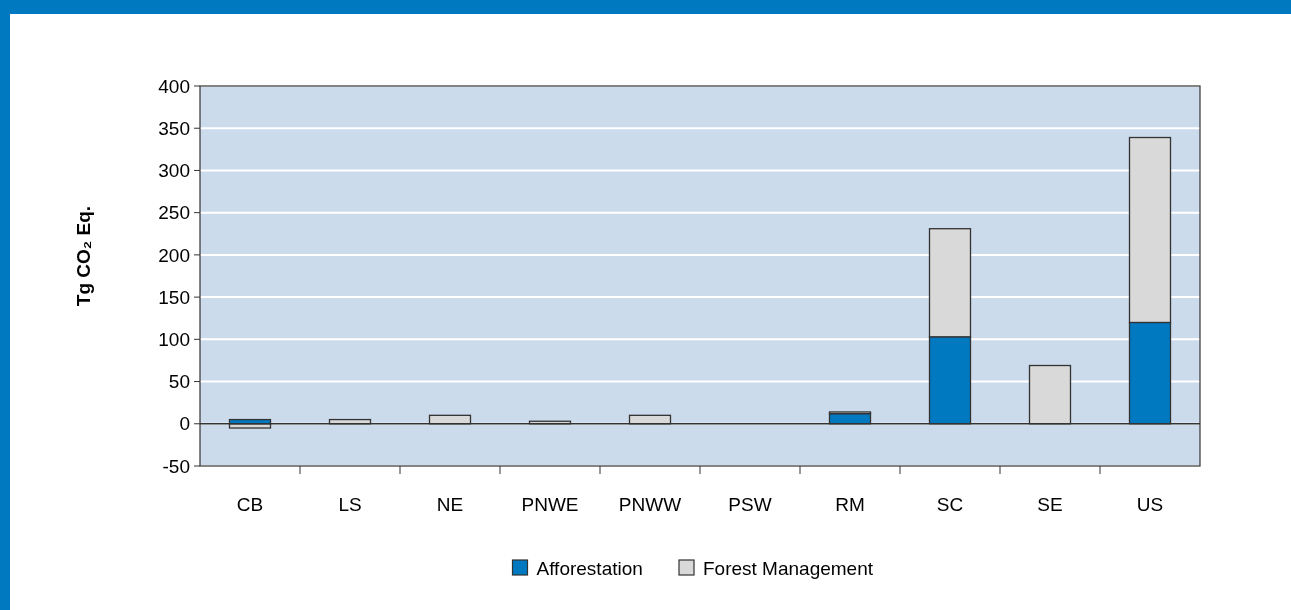 This screenshot has width=1291, height=610. I want to click on y-tick-label: 350, so click(174, 128).